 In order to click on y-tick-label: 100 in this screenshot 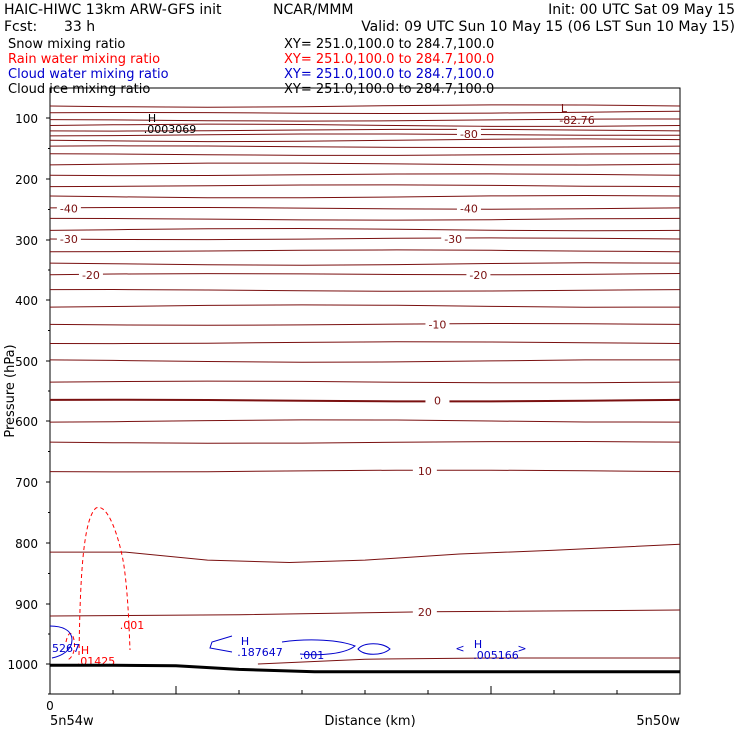, I will do `click(26, 119)`.